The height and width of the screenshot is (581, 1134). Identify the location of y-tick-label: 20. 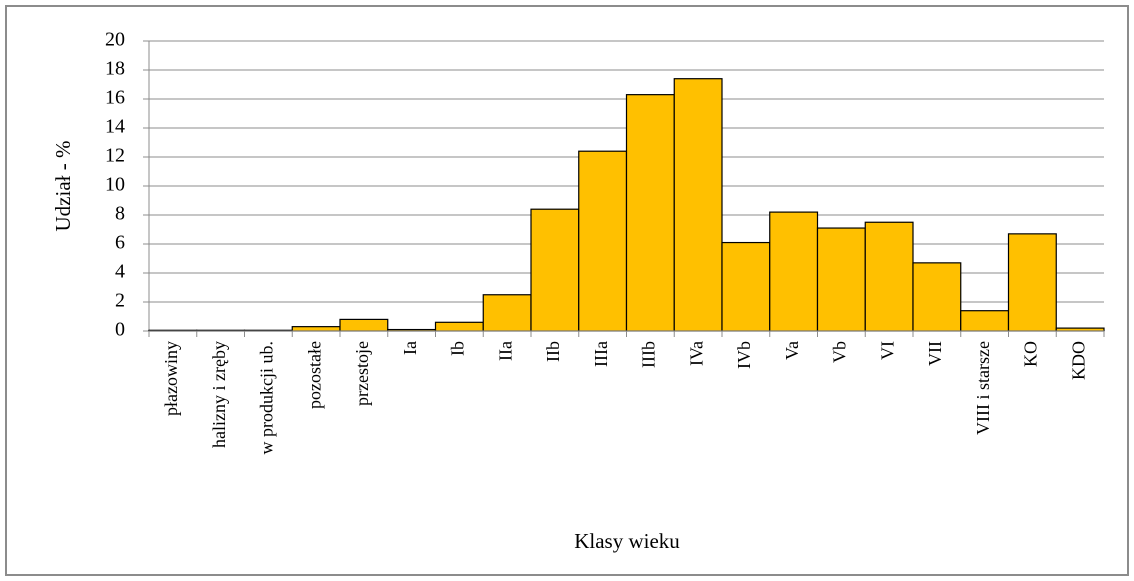
(115, 40).